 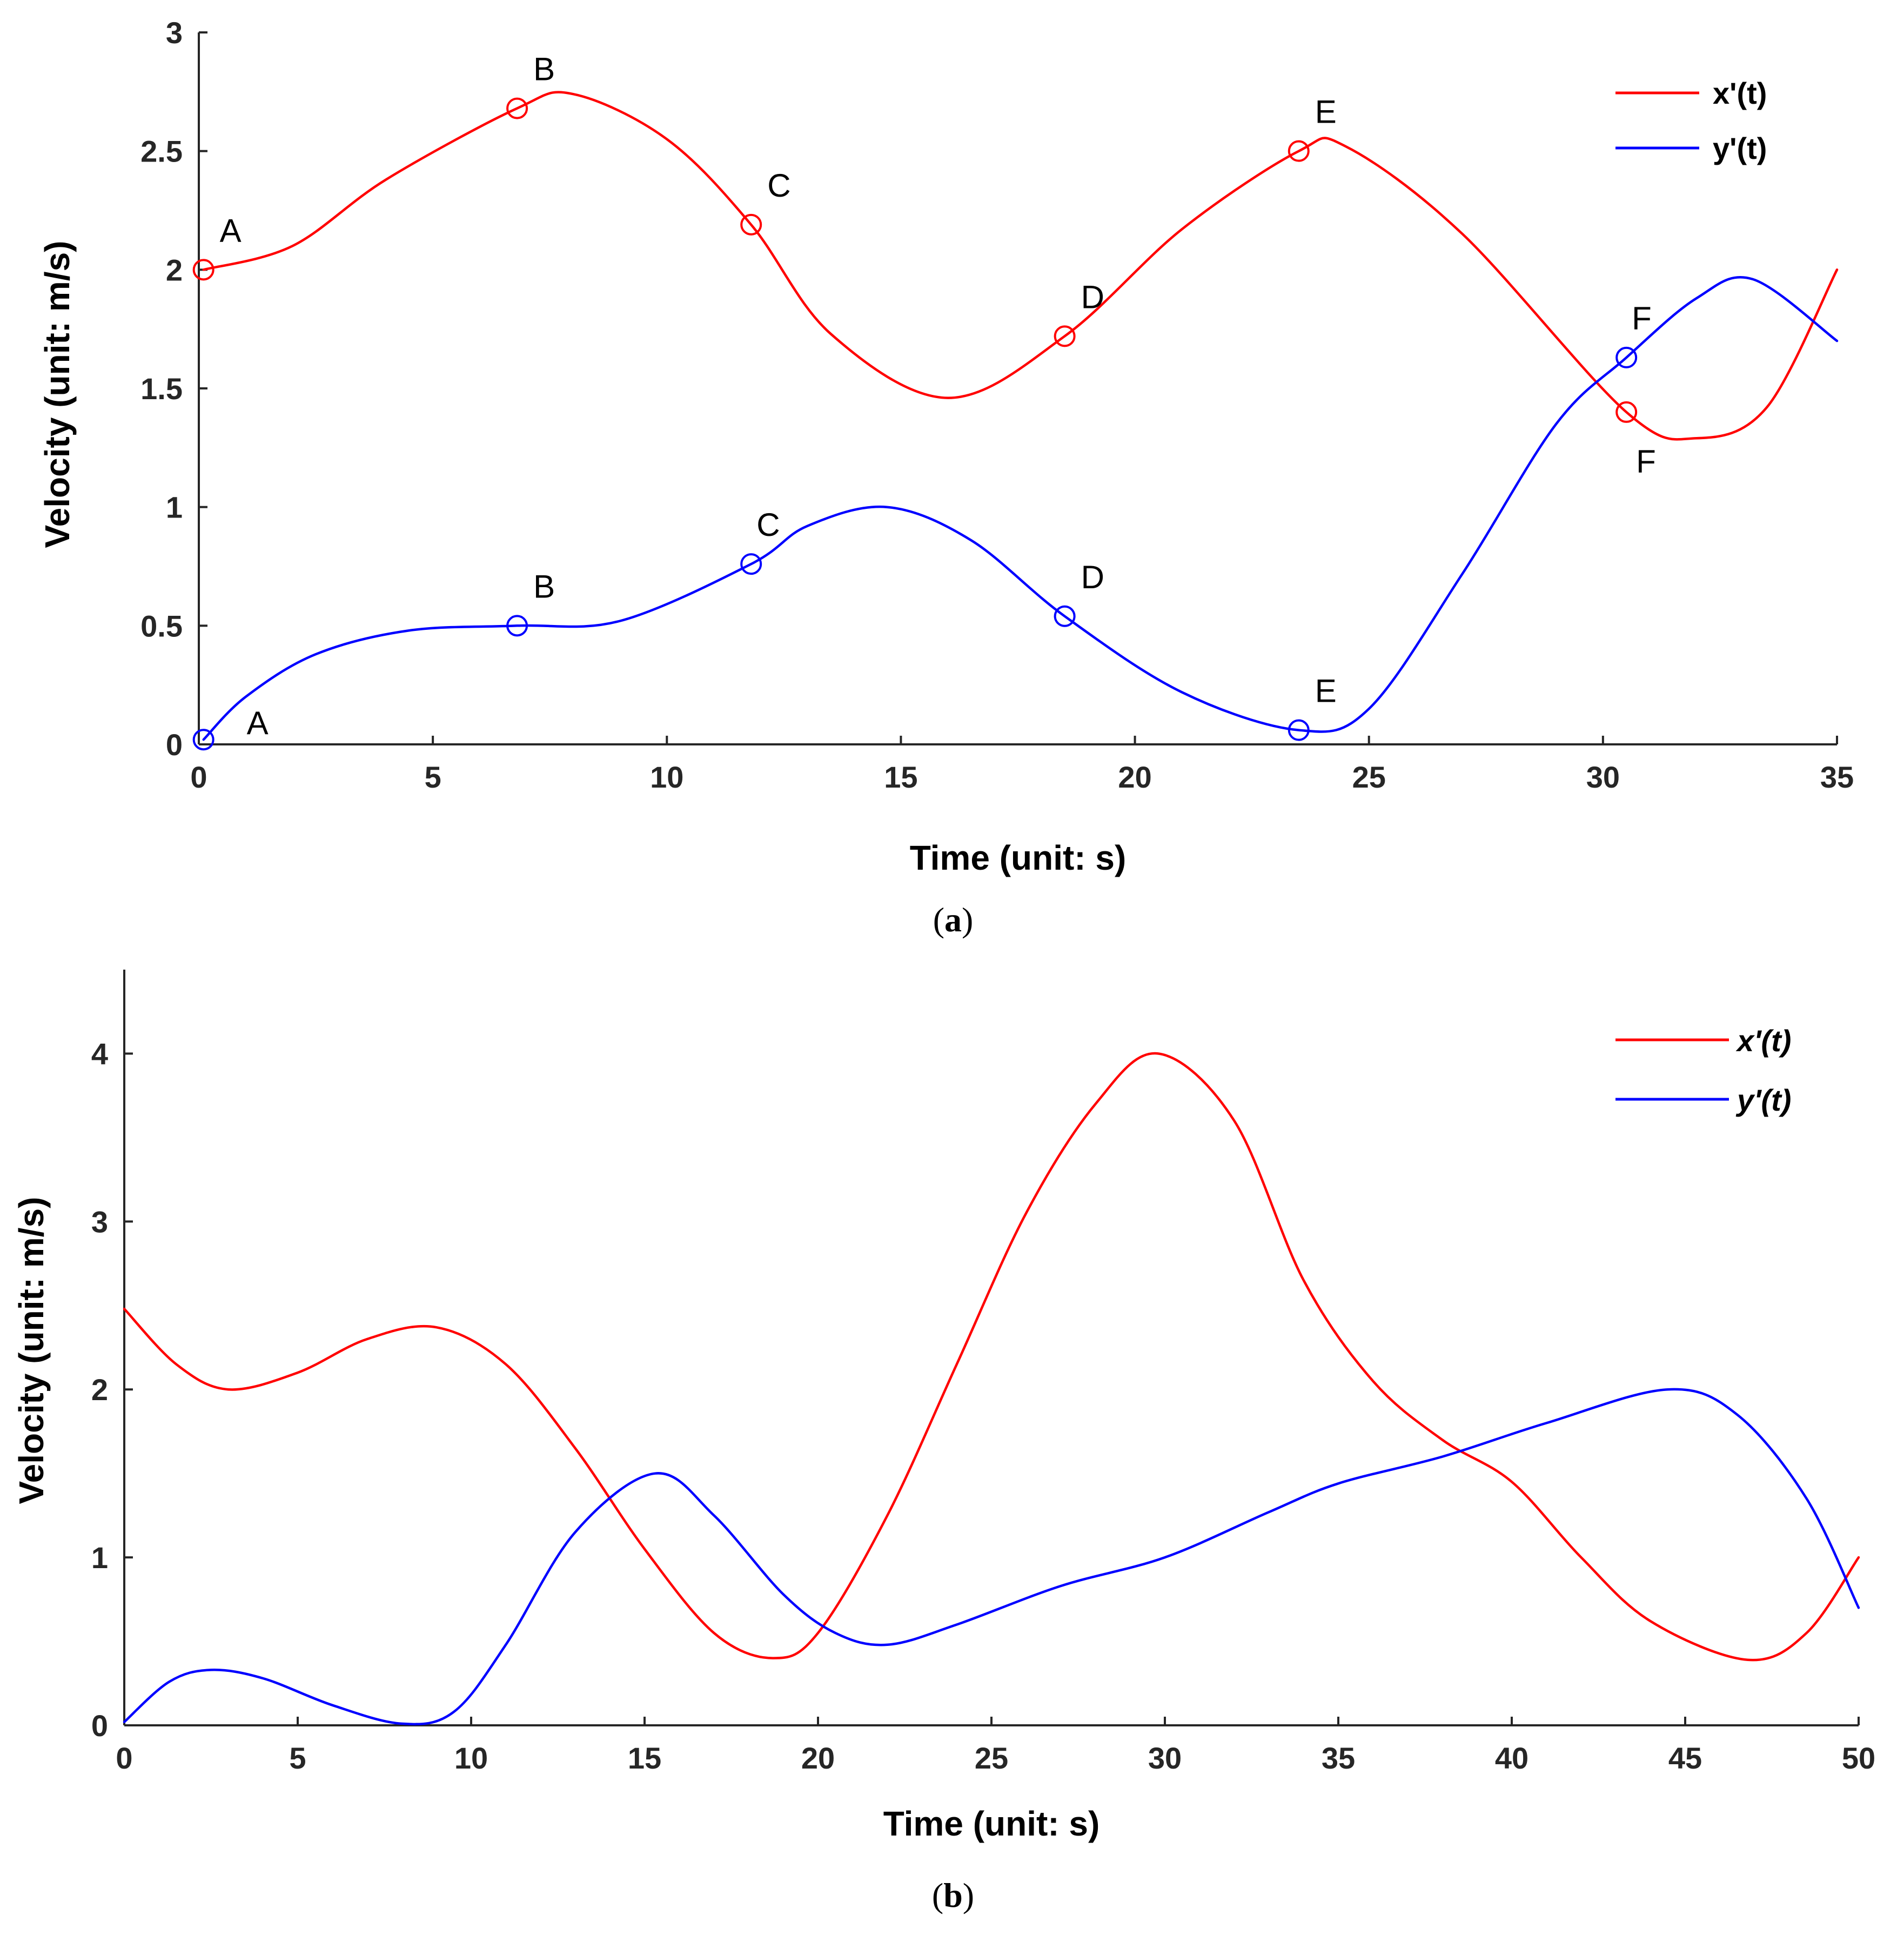 I want to click on legend-a: x'(t) y'(t), so click(x=1691, y=120).